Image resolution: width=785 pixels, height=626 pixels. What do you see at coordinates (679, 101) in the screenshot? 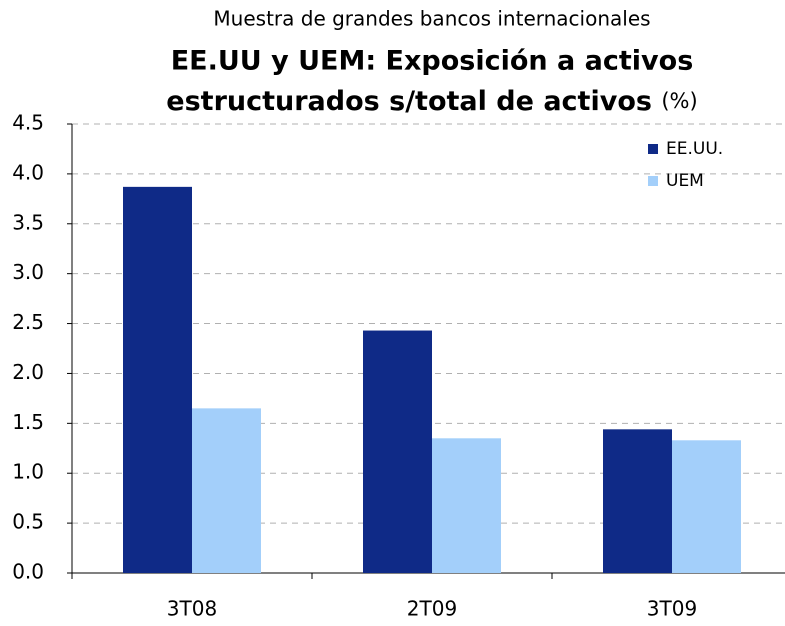
I see `chart-unit: (%)` at bounding box center [679, 101].